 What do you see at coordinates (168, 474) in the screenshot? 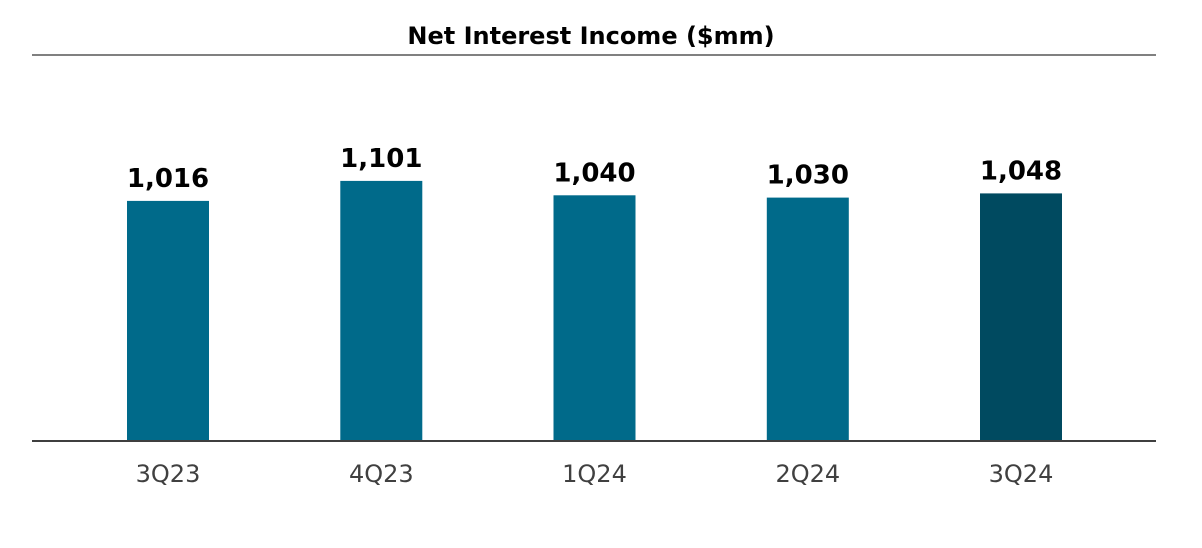
I see `x-tick-label-3q23: 3Q23` at bounding box center [168, 474].